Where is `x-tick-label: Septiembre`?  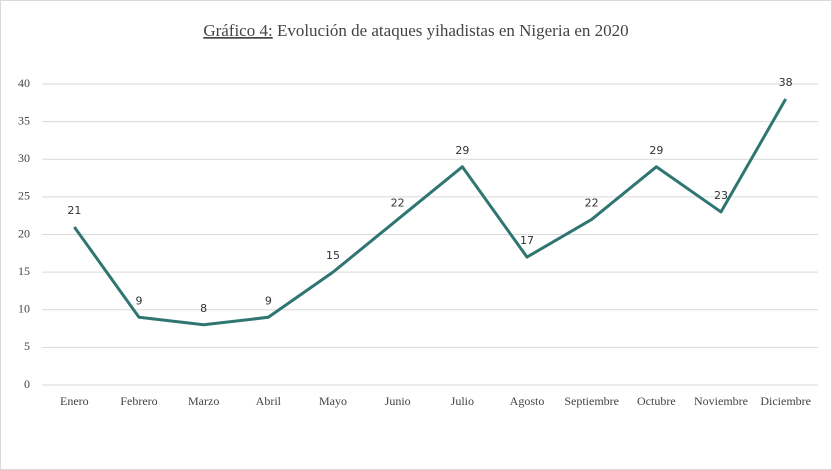 x-tick-label: Septiembre is located at coordinates (591, 401).